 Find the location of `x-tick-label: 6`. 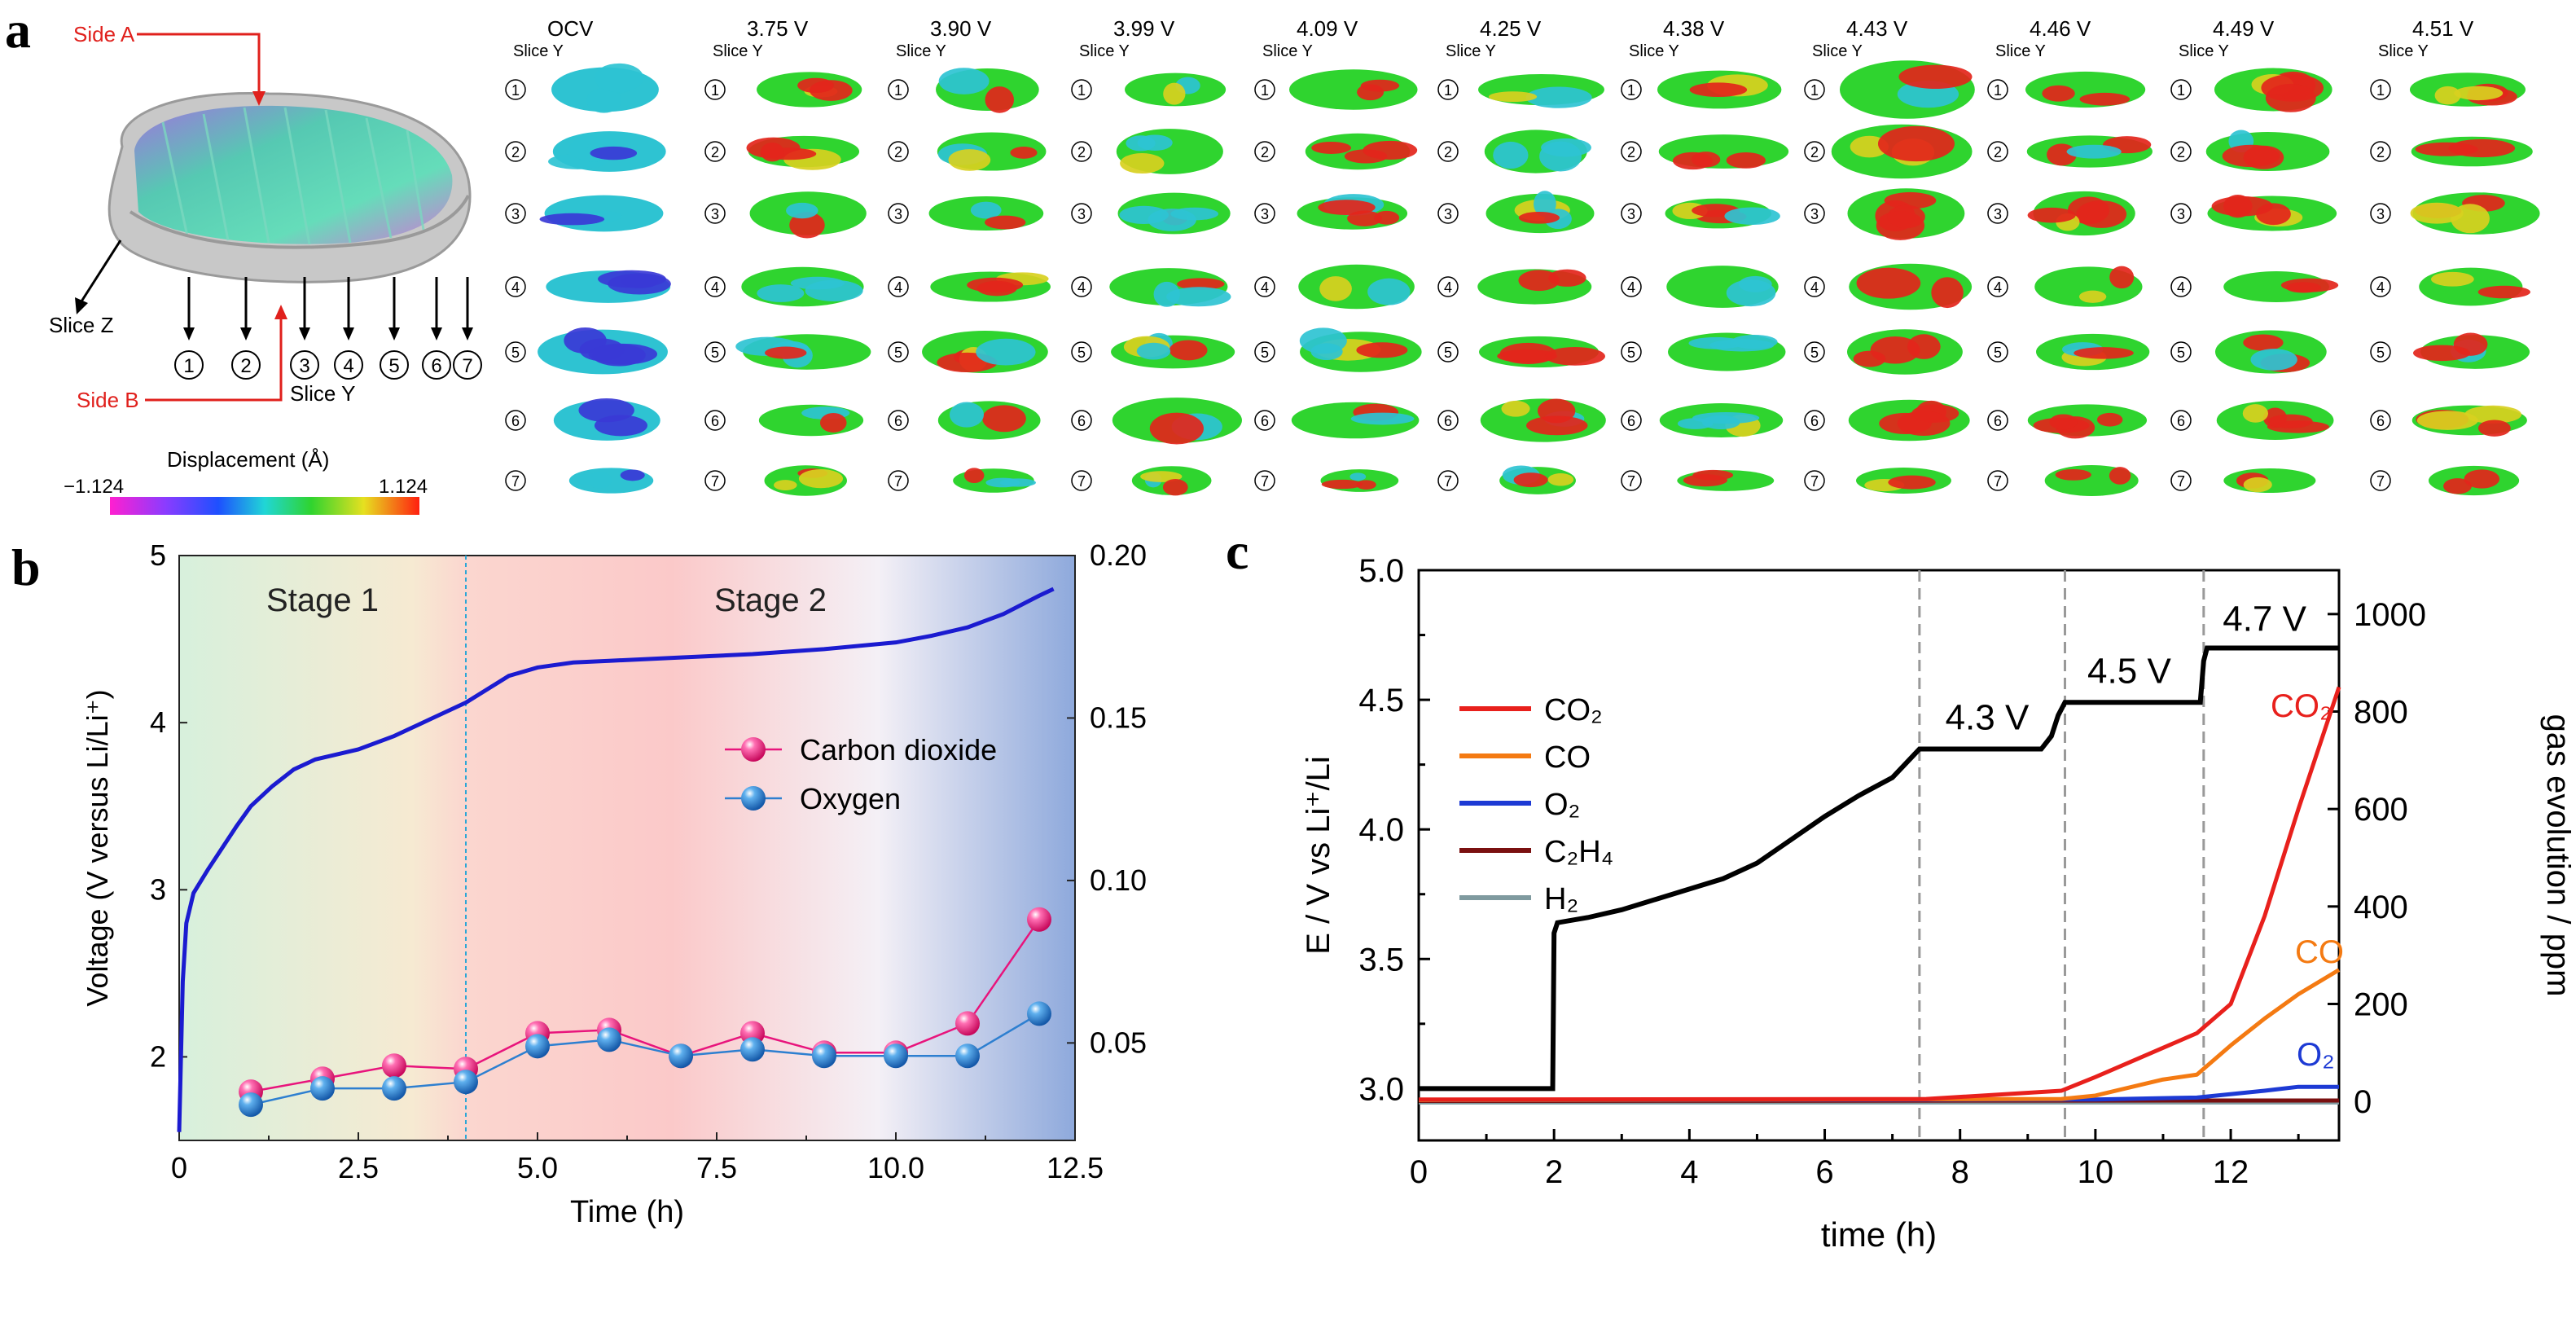

x-tick-label: 6 is located at coordinates (1824, 1172).